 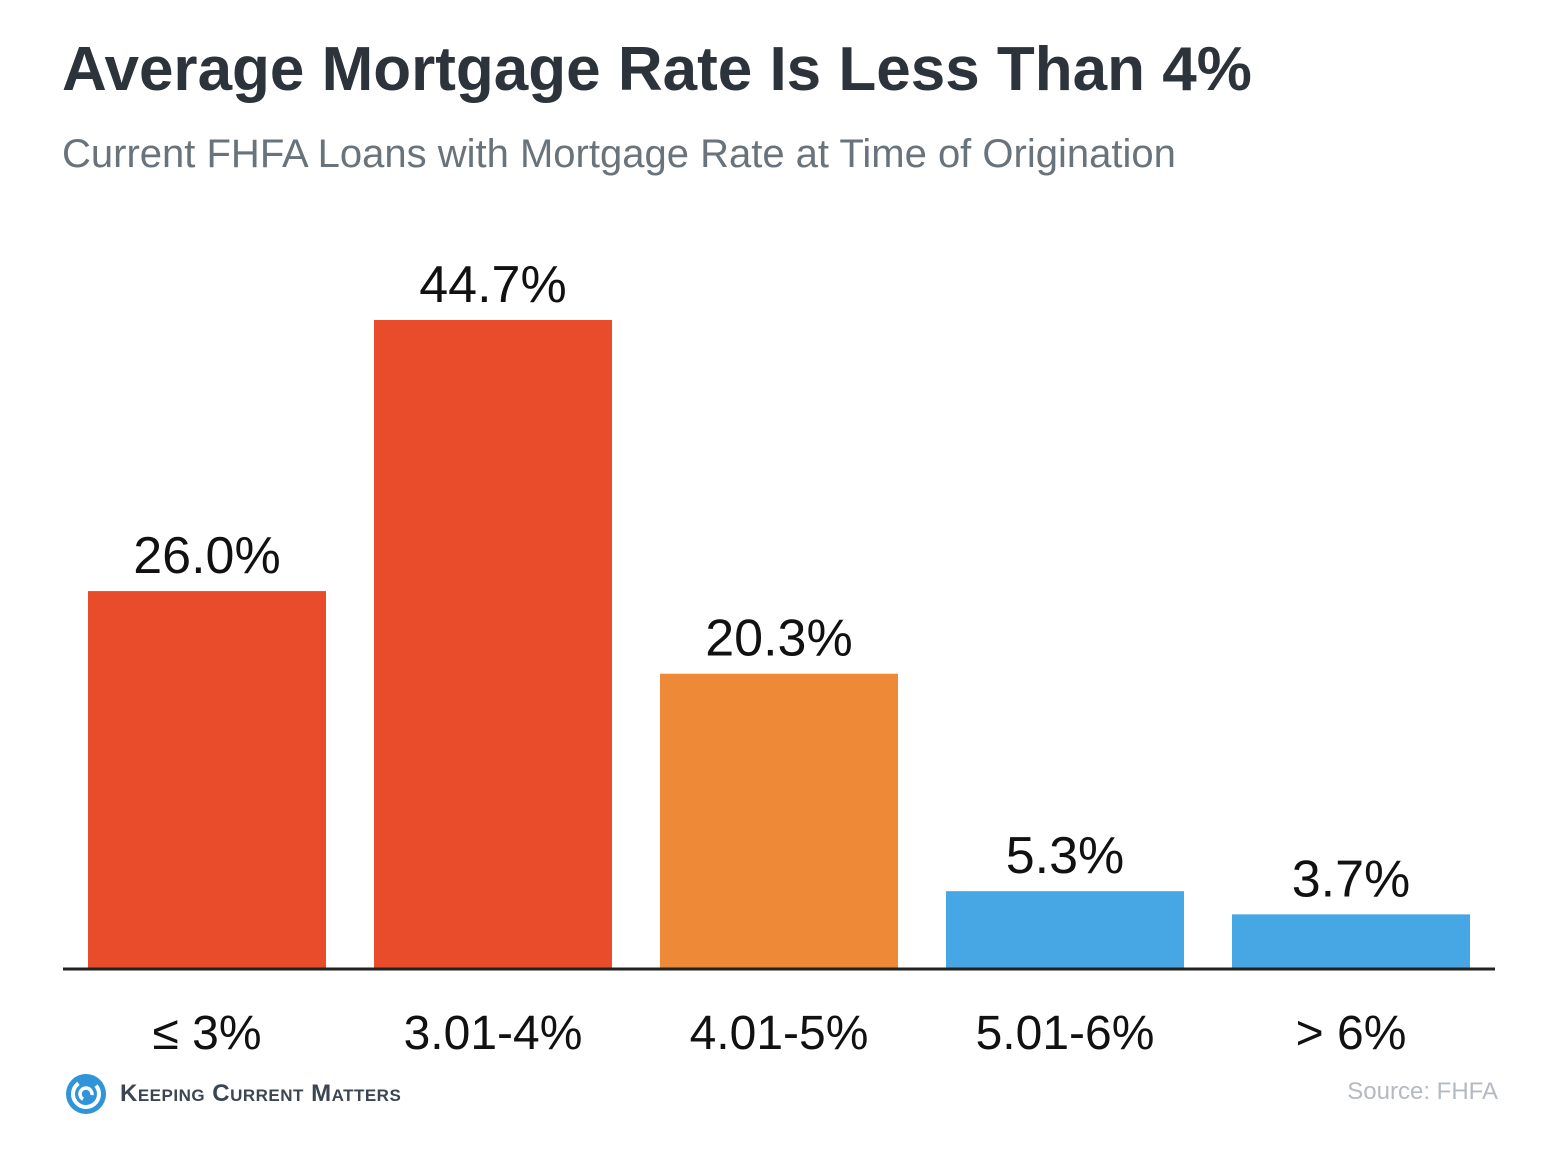 What do you see at coordinates (1422, 1091) in the screenshot?
I see `source-note: Source: FHFA` at bounding box center [1422, 1091].